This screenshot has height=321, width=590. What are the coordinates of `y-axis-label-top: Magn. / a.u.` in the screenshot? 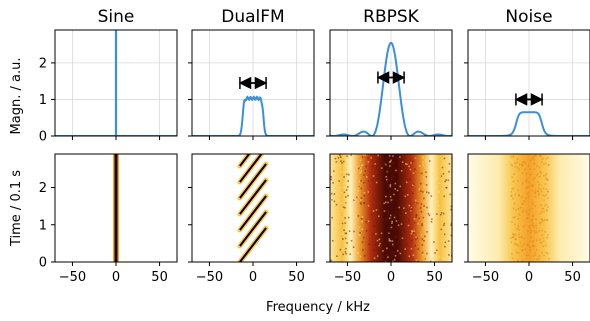 It's located at (16, 96).